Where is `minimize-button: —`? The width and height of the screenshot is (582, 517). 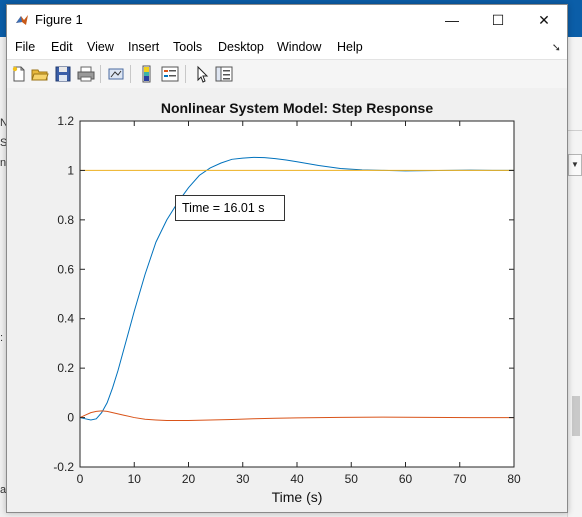 minimize-button: — is located at coordinates (452, 20).